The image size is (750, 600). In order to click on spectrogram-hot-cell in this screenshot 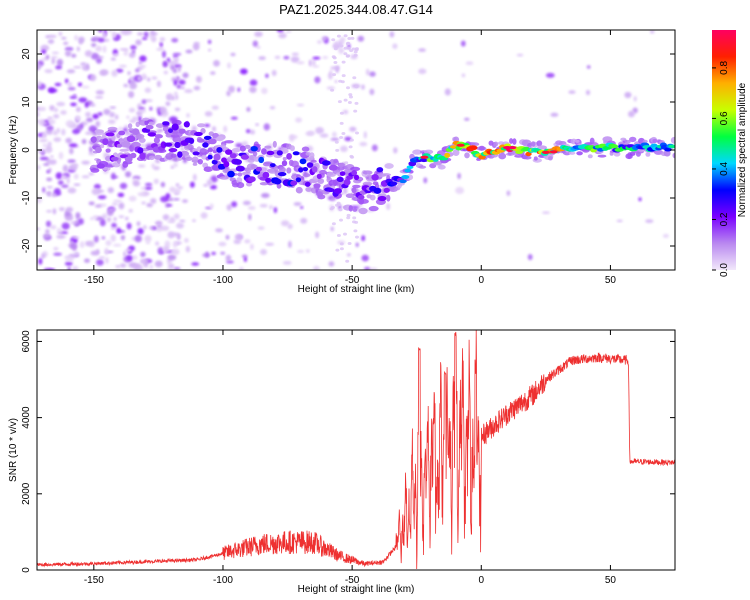, I will do `click(553, 152)`.